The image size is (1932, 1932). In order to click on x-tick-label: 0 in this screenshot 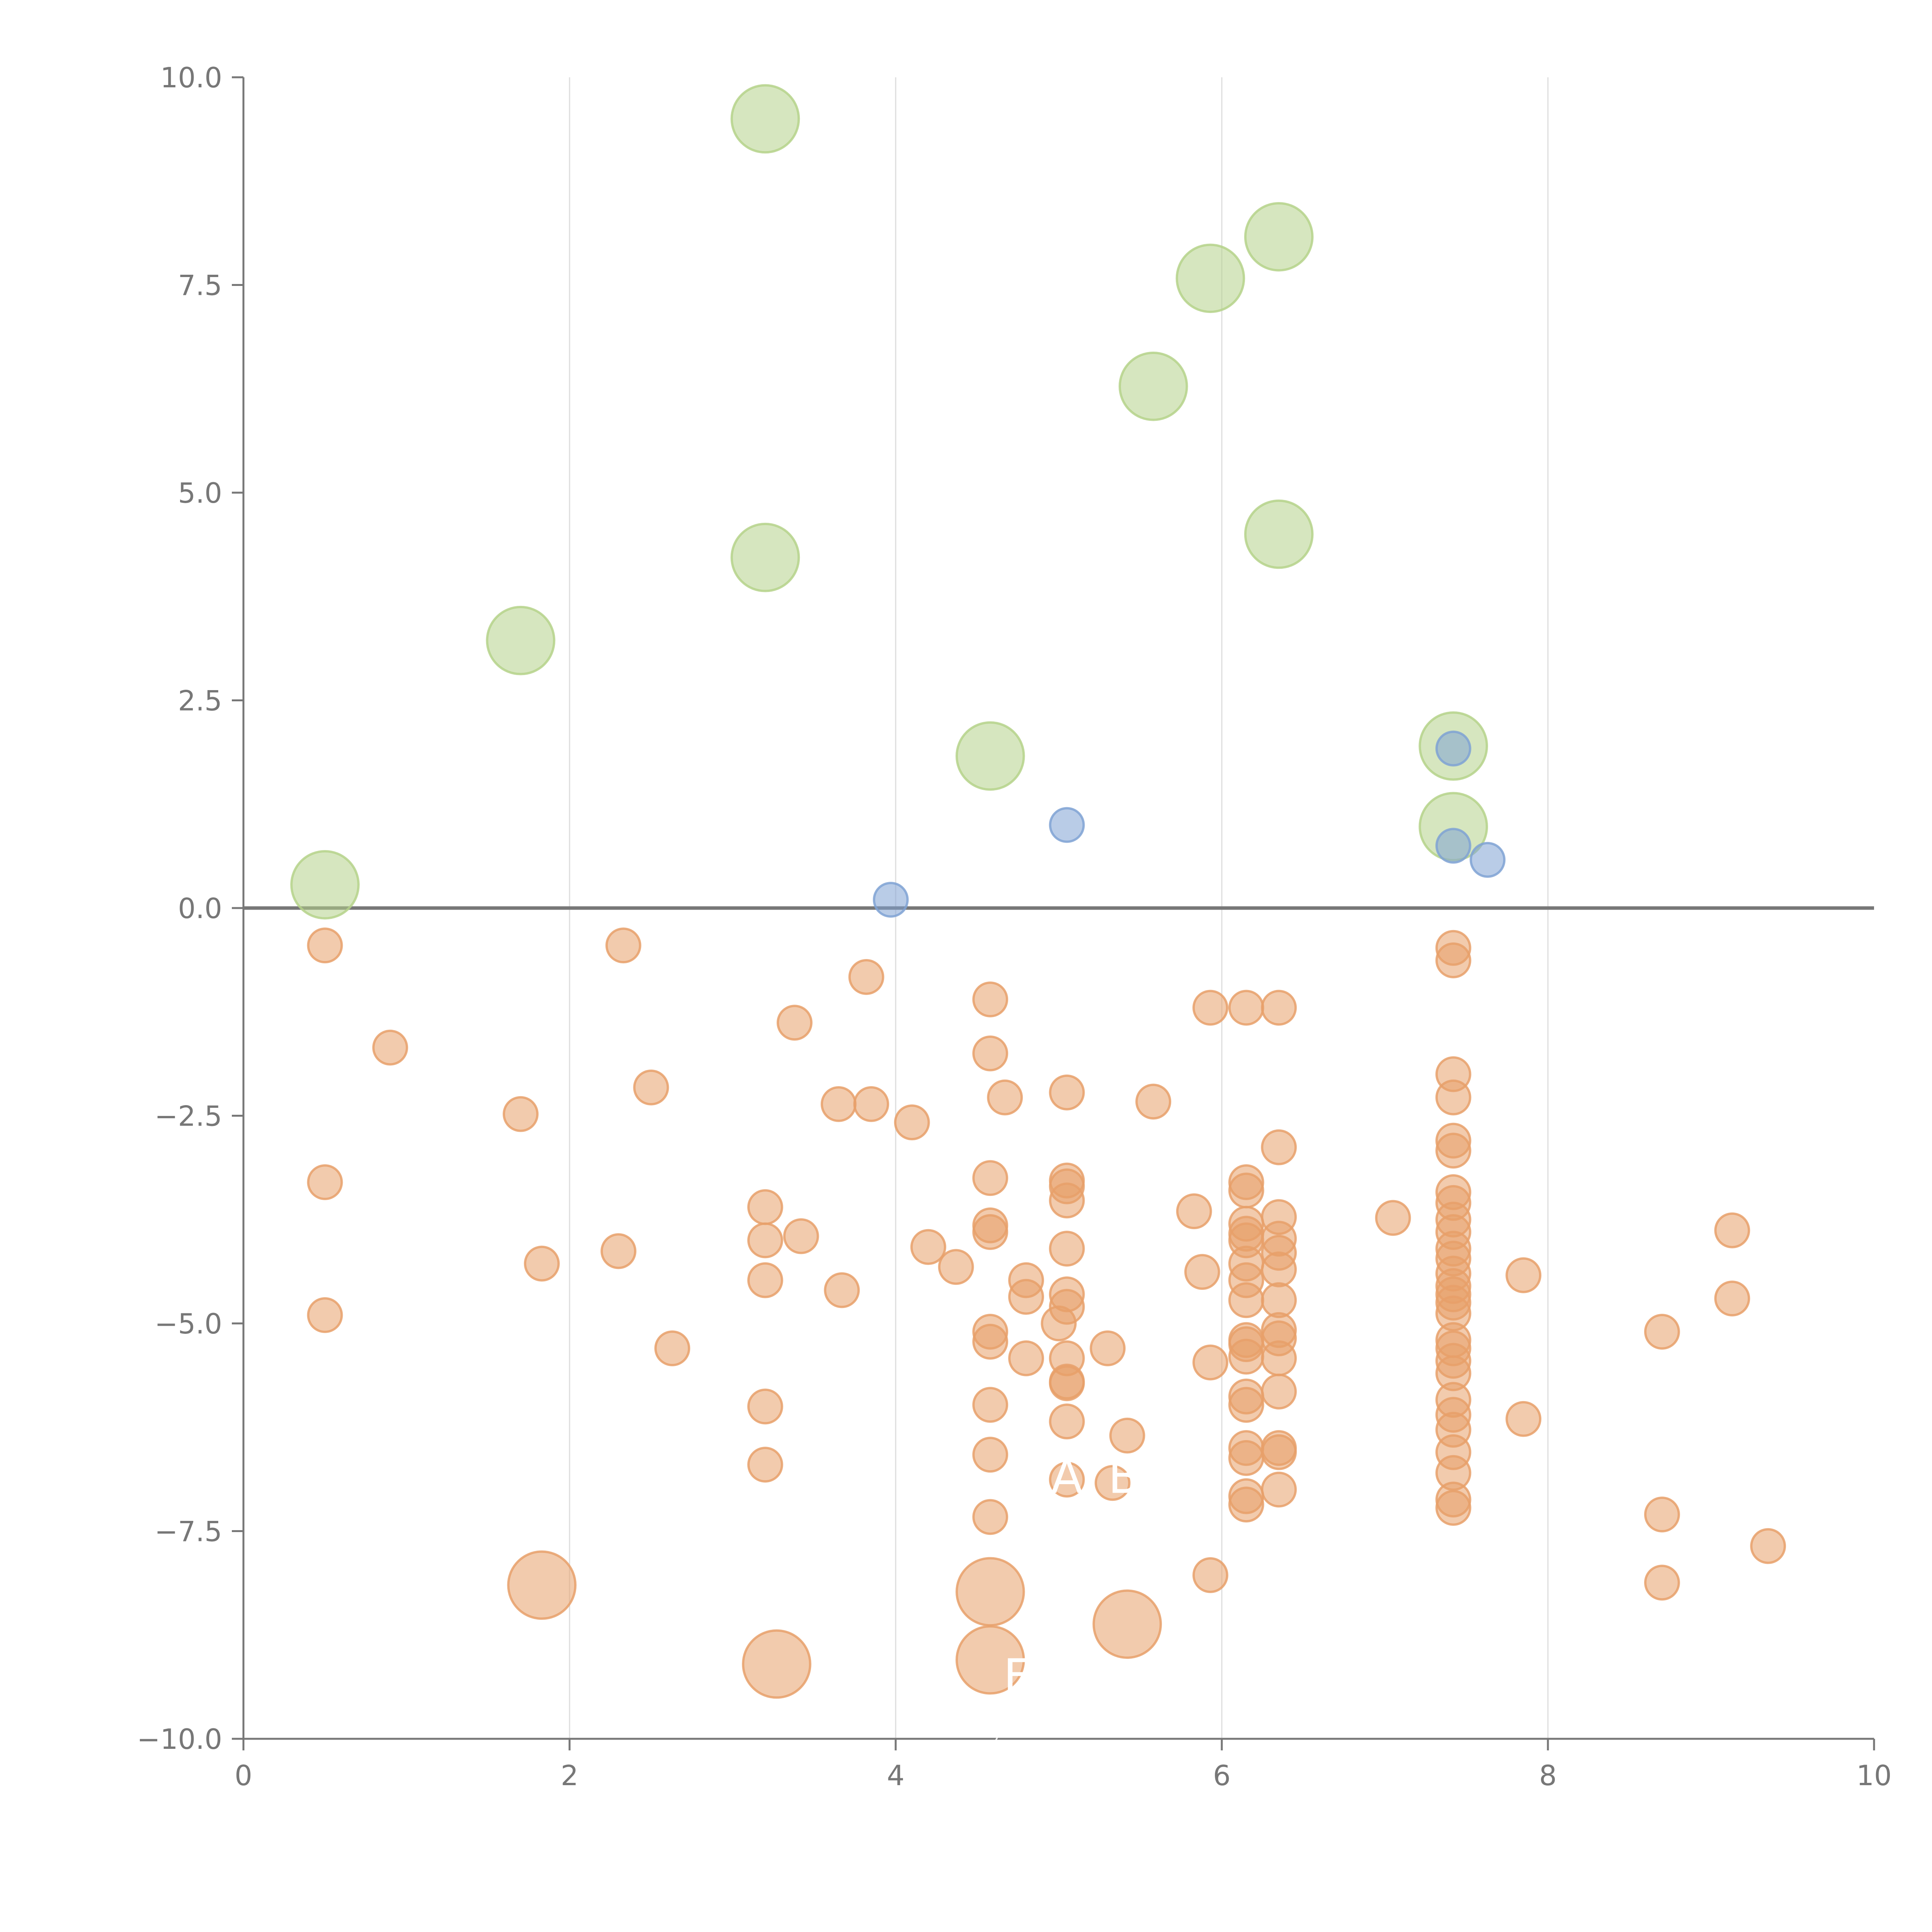, I will do `click(244, 1775)`.